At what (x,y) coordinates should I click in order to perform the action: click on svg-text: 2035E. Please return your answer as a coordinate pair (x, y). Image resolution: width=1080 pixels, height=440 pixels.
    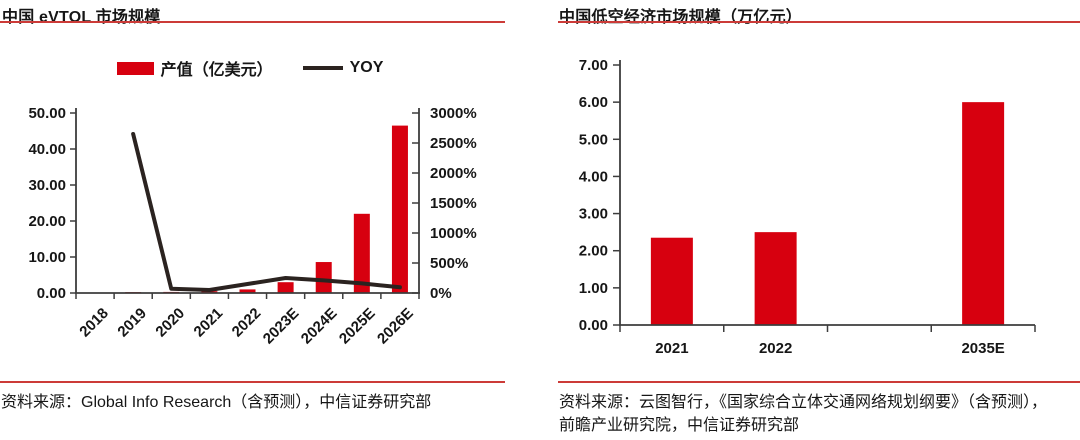
    Looking at the image, I should click on (982, 348).